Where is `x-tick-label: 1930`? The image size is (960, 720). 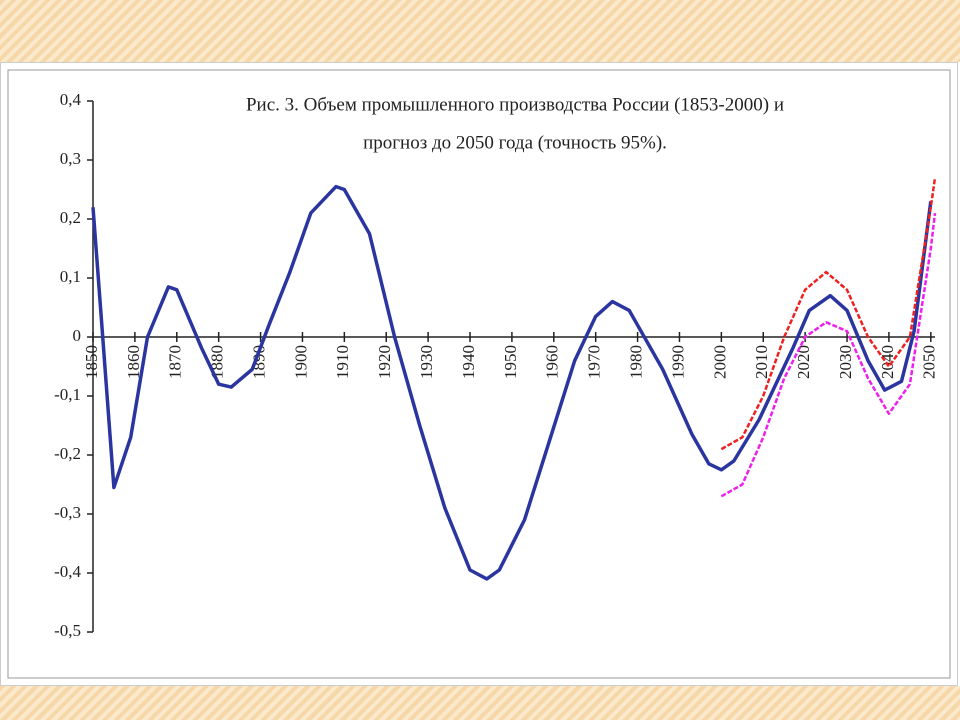 x-tick-label: 1930 is located at coordinates (426, 362).